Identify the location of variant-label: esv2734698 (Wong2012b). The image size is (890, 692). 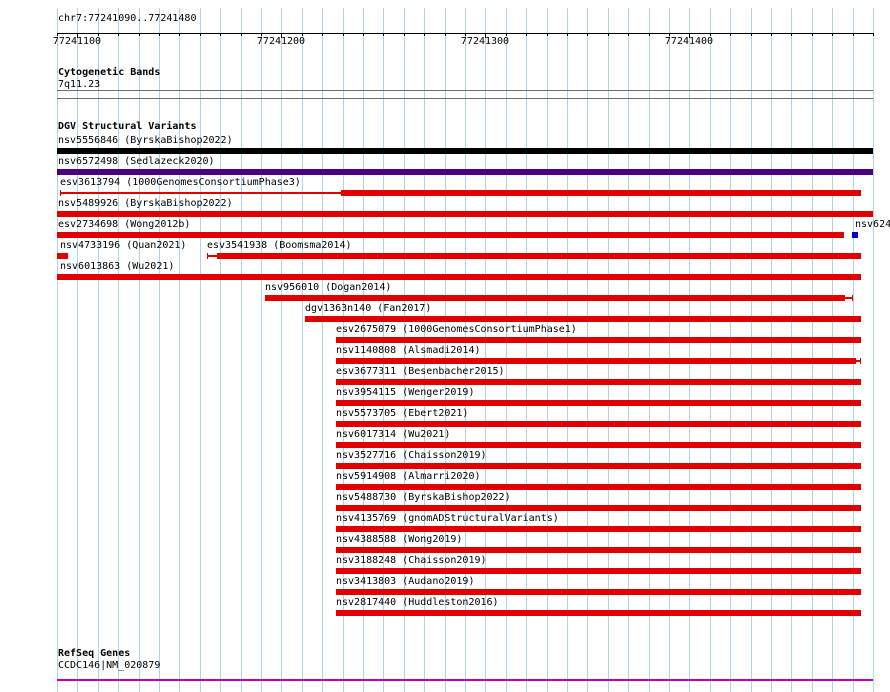
(124, 224).